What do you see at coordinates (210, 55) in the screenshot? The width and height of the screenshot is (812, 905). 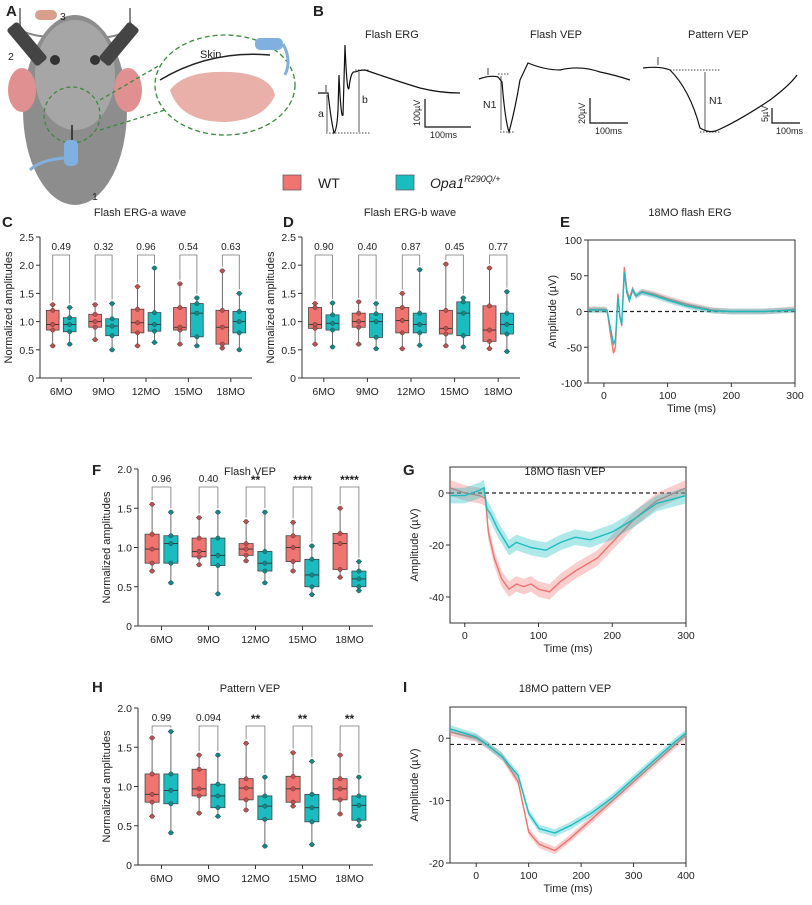 I see `skin-label: Skin` at bounding box center [210, 55].